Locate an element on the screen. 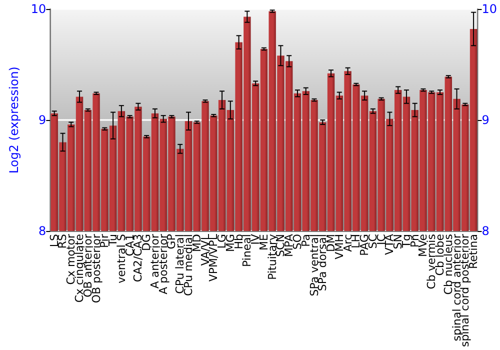 The image size is (500, 350). y2-tick-label: 8 is located at coordinates (486, 231).